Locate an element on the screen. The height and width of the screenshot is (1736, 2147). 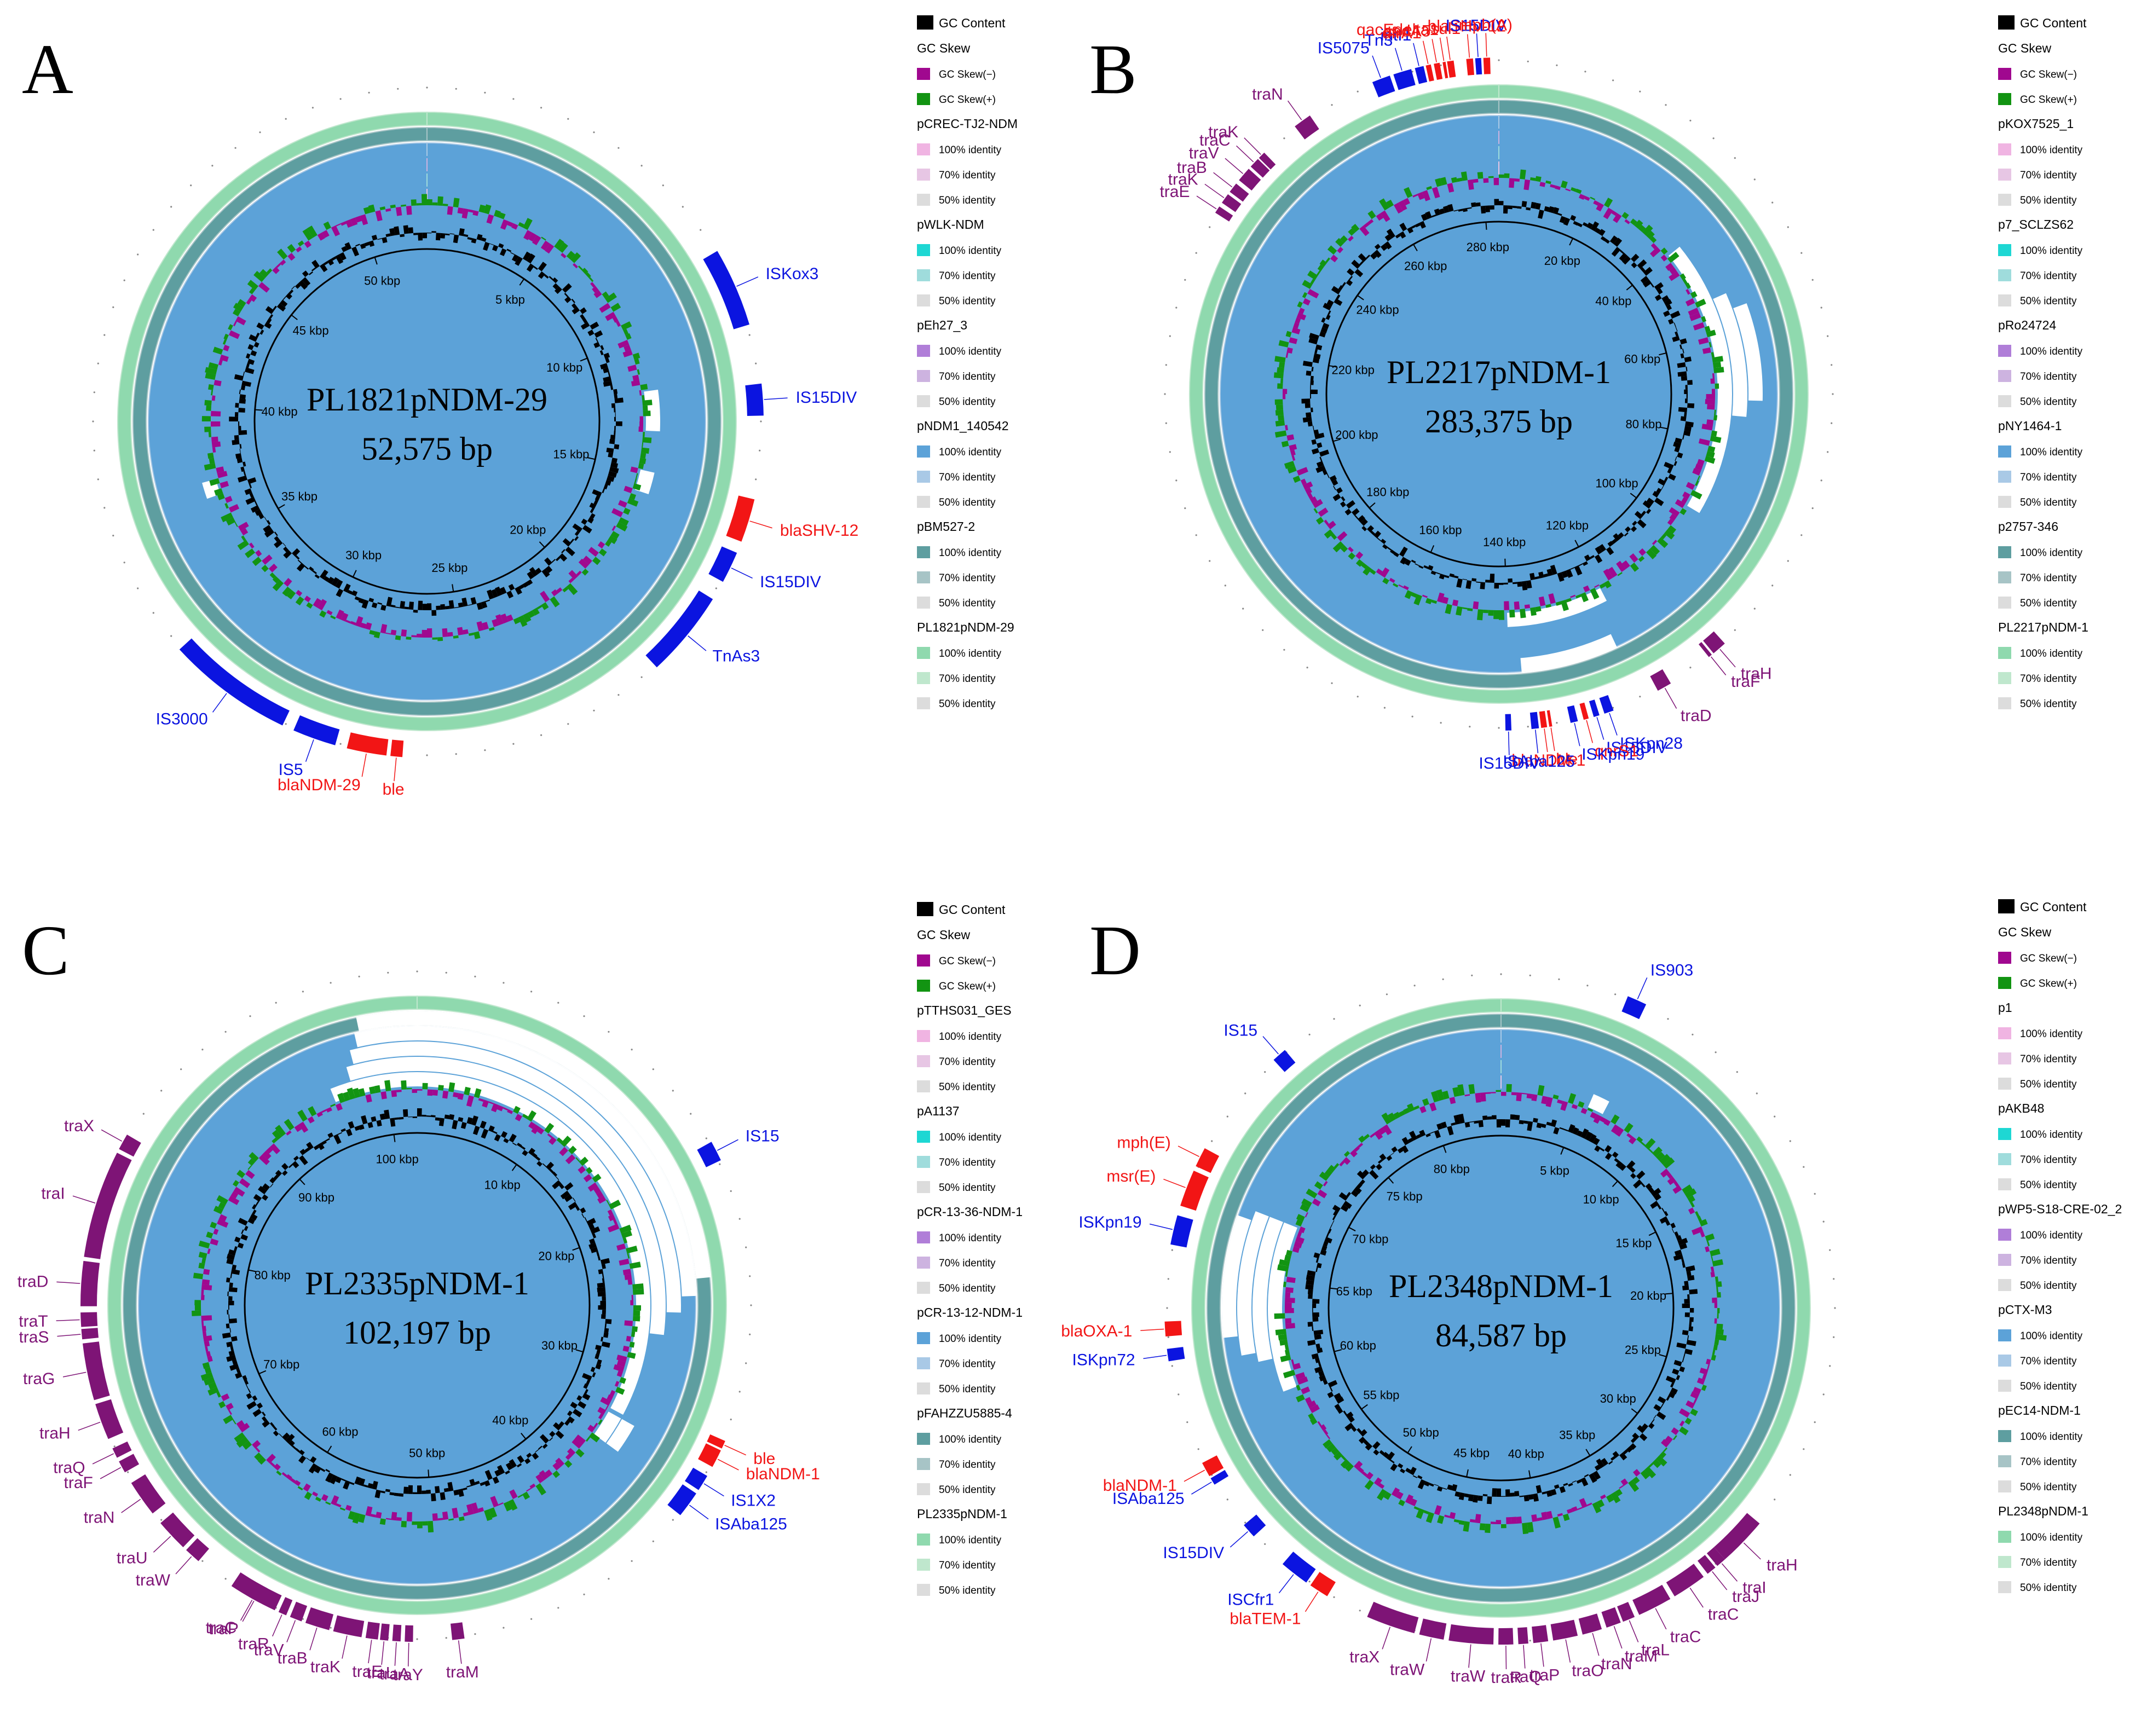
gene-leader is located at coordinates (1215, 191).